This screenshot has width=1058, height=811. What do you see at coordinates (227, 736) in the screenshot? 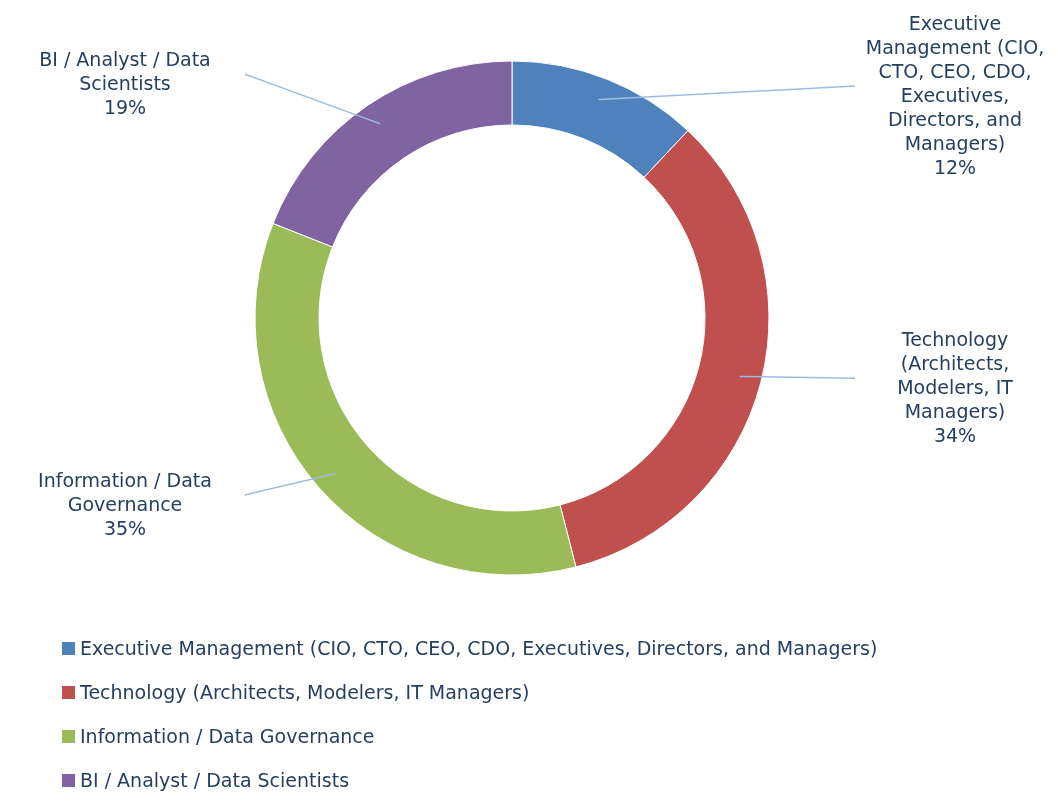
I see `legend-label: Information / Data Governance` at bounding box center [227, 736].